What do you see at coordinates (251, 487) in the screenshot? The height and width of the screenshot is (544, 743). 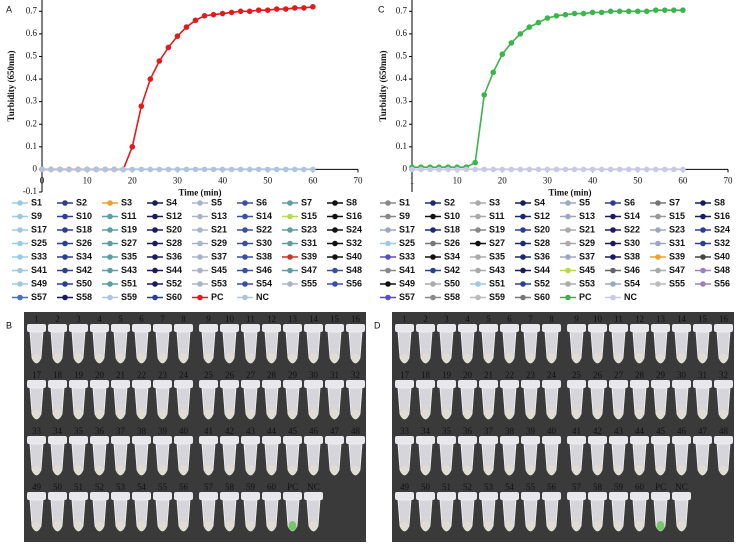 I see `tube-label: 59` at bounding box center [251, 487].